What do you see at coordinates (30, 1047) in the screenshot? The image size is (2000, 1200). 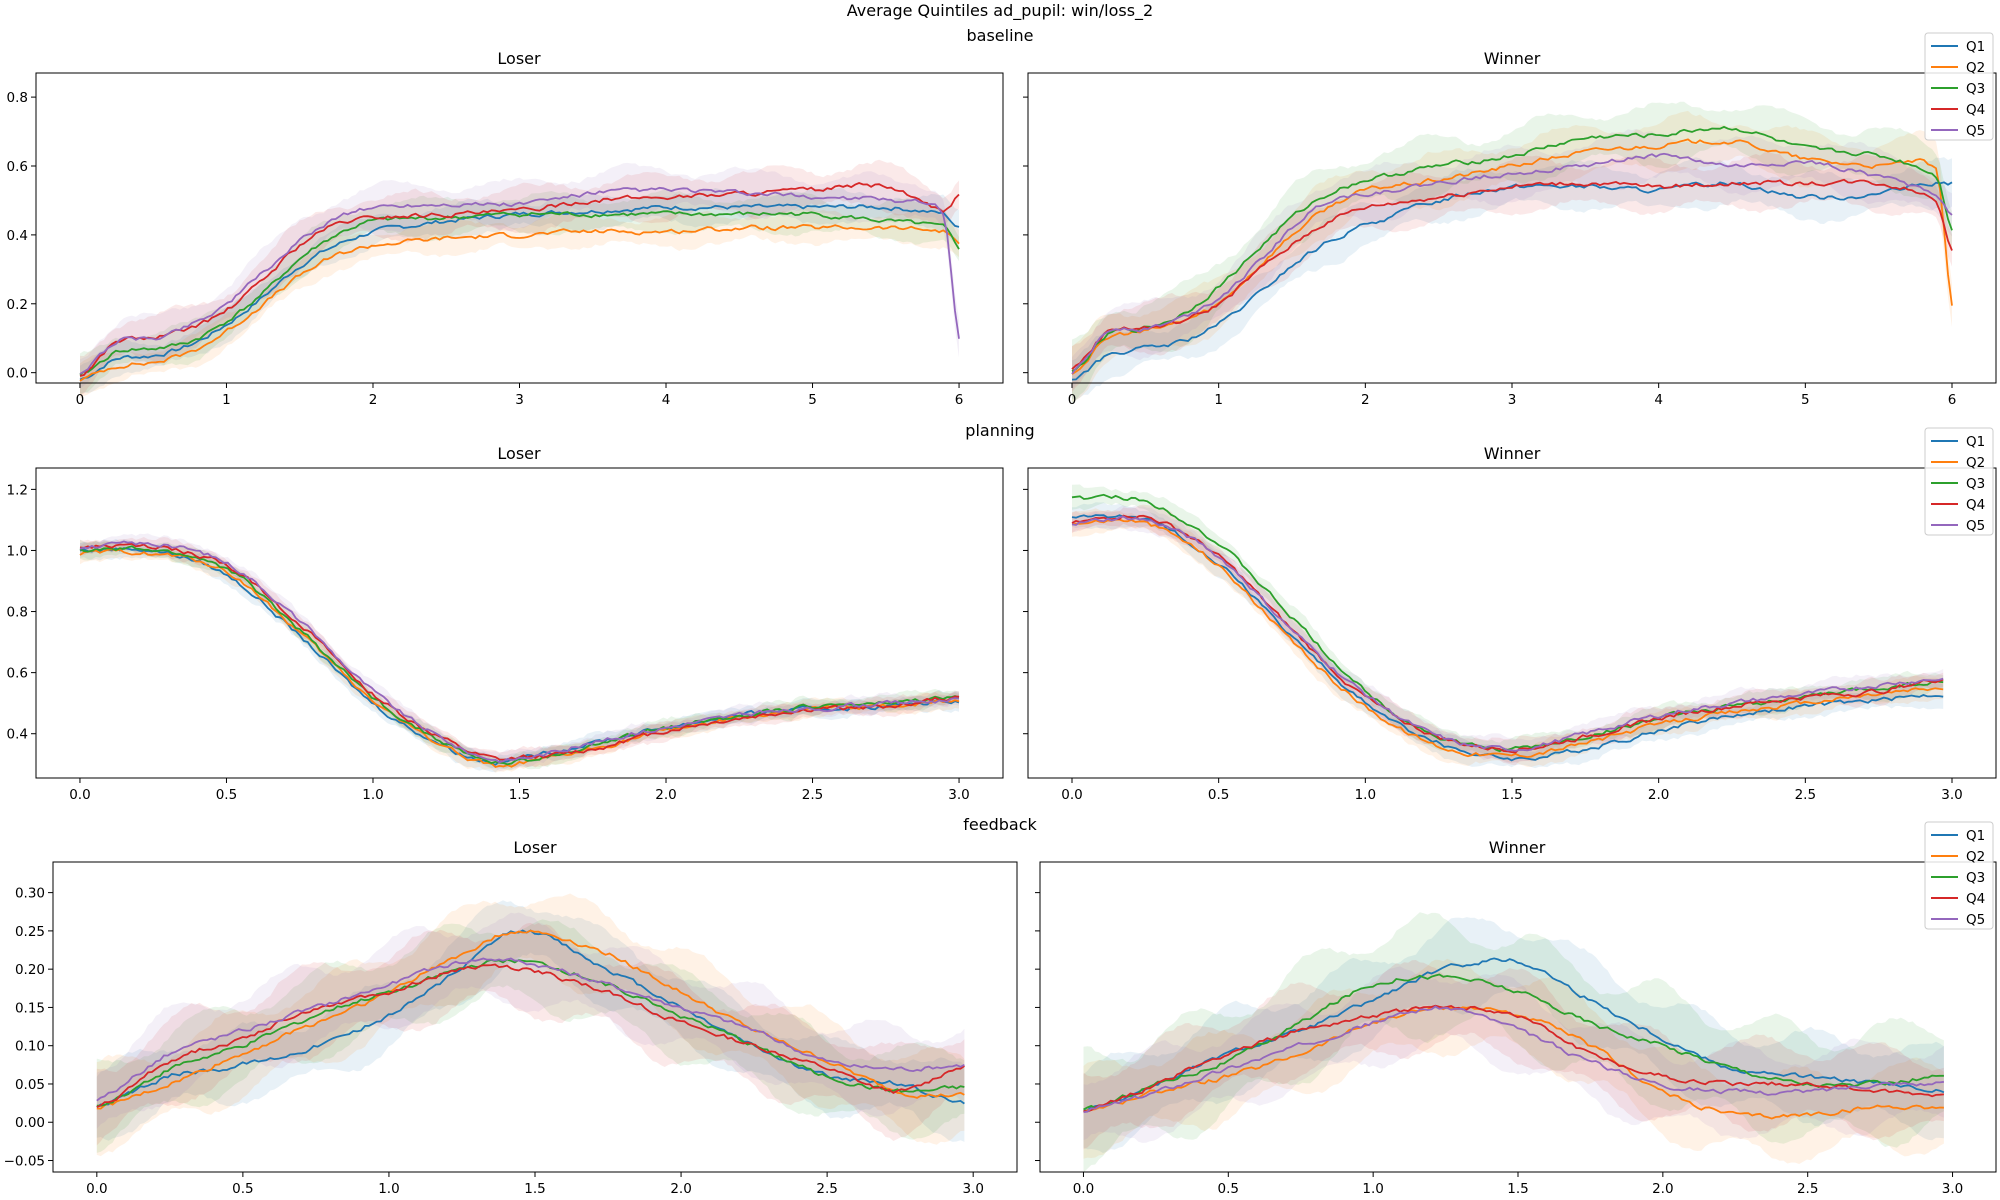 I see `y-tick-label: 0.10` at bounding box center [30, 1047].